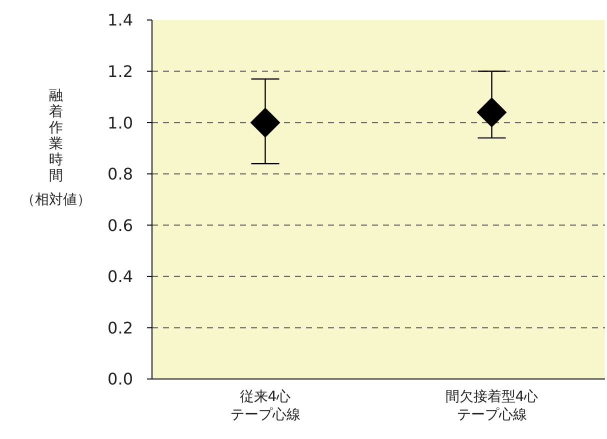  I want to click on y-tick-label: 0.6, so click(120, 225).